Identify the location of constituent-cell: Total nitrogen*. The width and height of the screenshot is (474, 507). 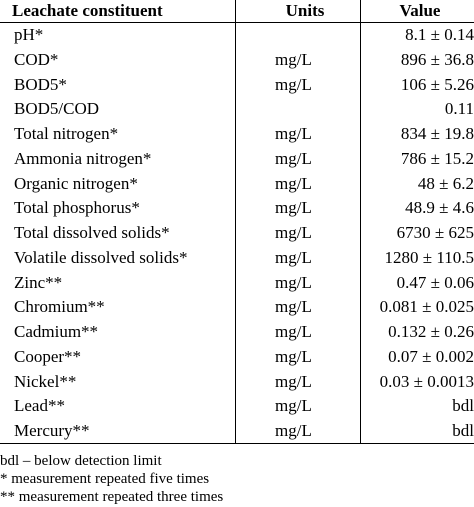
(66, 133).